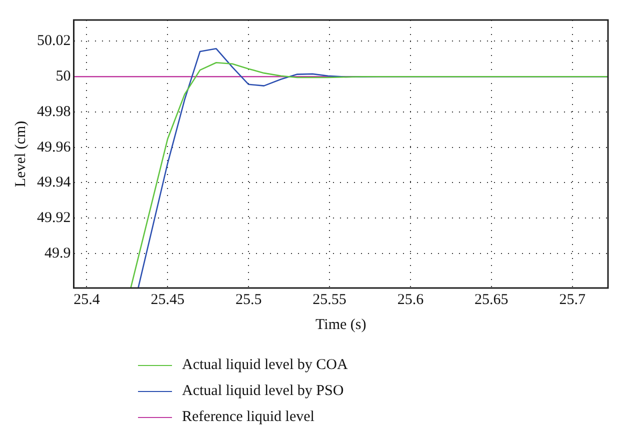  Describe the element at coordinates (265, 365) in the screenshot. I see `legend-label: Actual liquid level by COA` at that location.